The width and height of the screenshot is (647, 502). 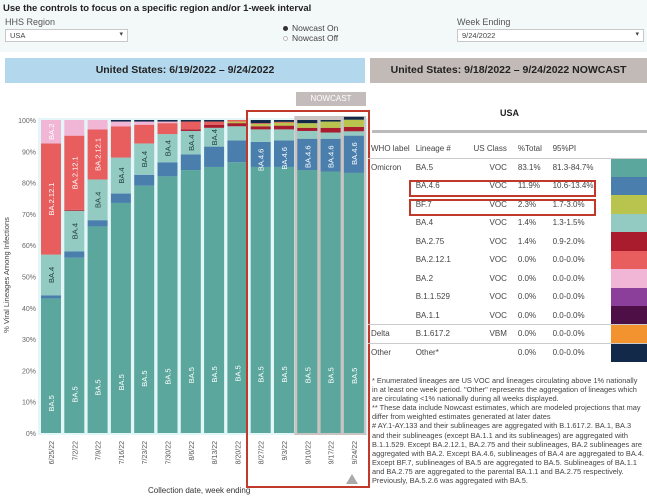 I want to click on table-row: BA.4 VOC 1.4% 1.3-1.5%, so click(x=507, y=222).